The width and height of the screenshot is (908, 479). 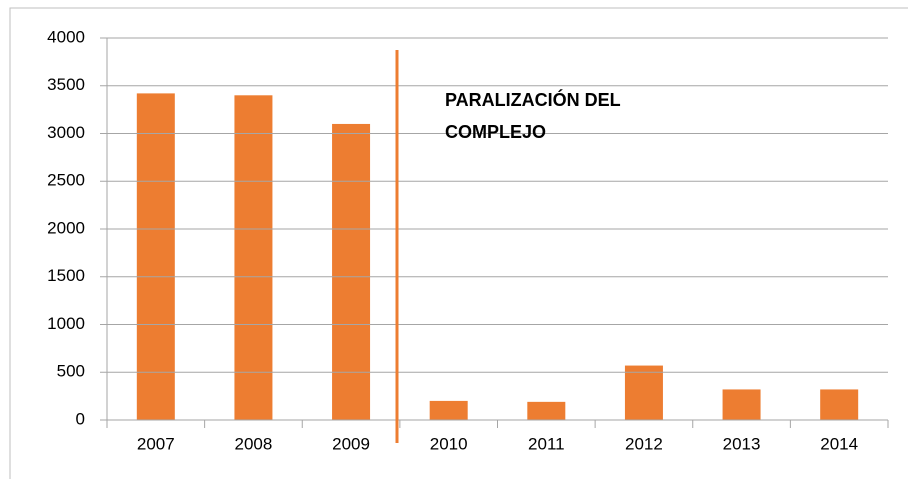 I want to click on x-tick-label: 2012, so click(x=644, y=443).